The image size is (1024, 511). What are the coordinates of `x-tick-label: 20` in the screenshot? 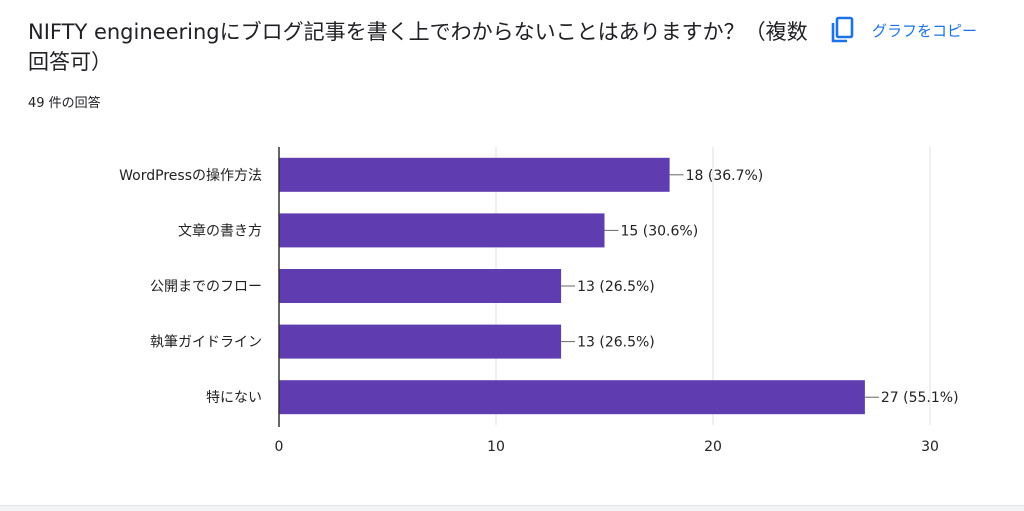 It's located at (713, 447).